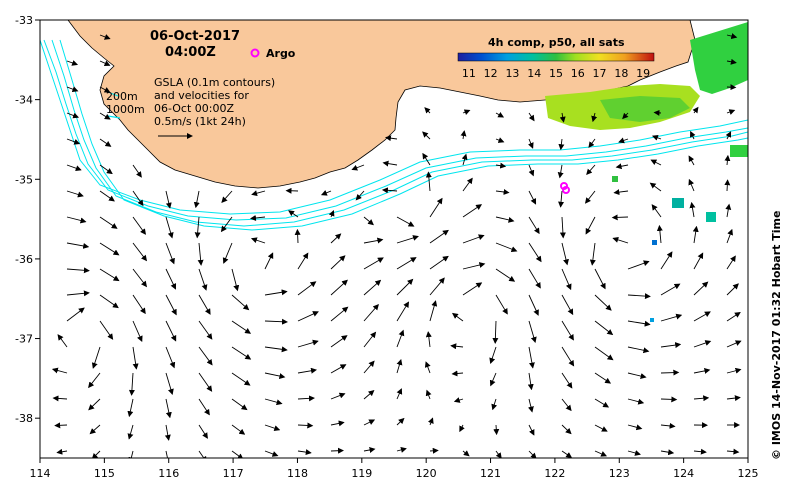  What do you see at coordinates (122, 96) in the screenshot?
I see `depth-label-200m: 200m` at bounding box center [122, 96].